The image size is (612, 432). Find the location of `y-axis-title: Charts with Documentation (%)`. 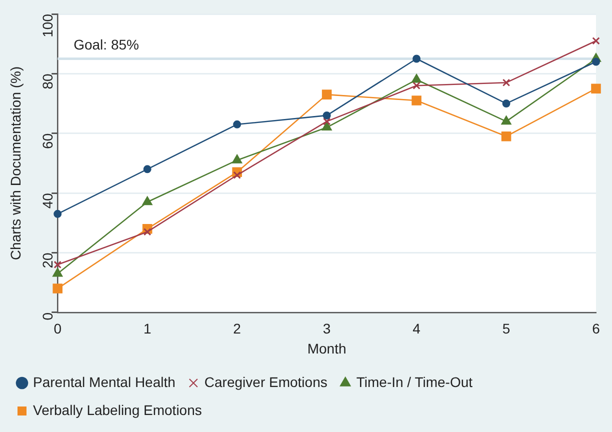

y-axis-title: Charts with Documentation (%) is located at coordinates (15, 163).